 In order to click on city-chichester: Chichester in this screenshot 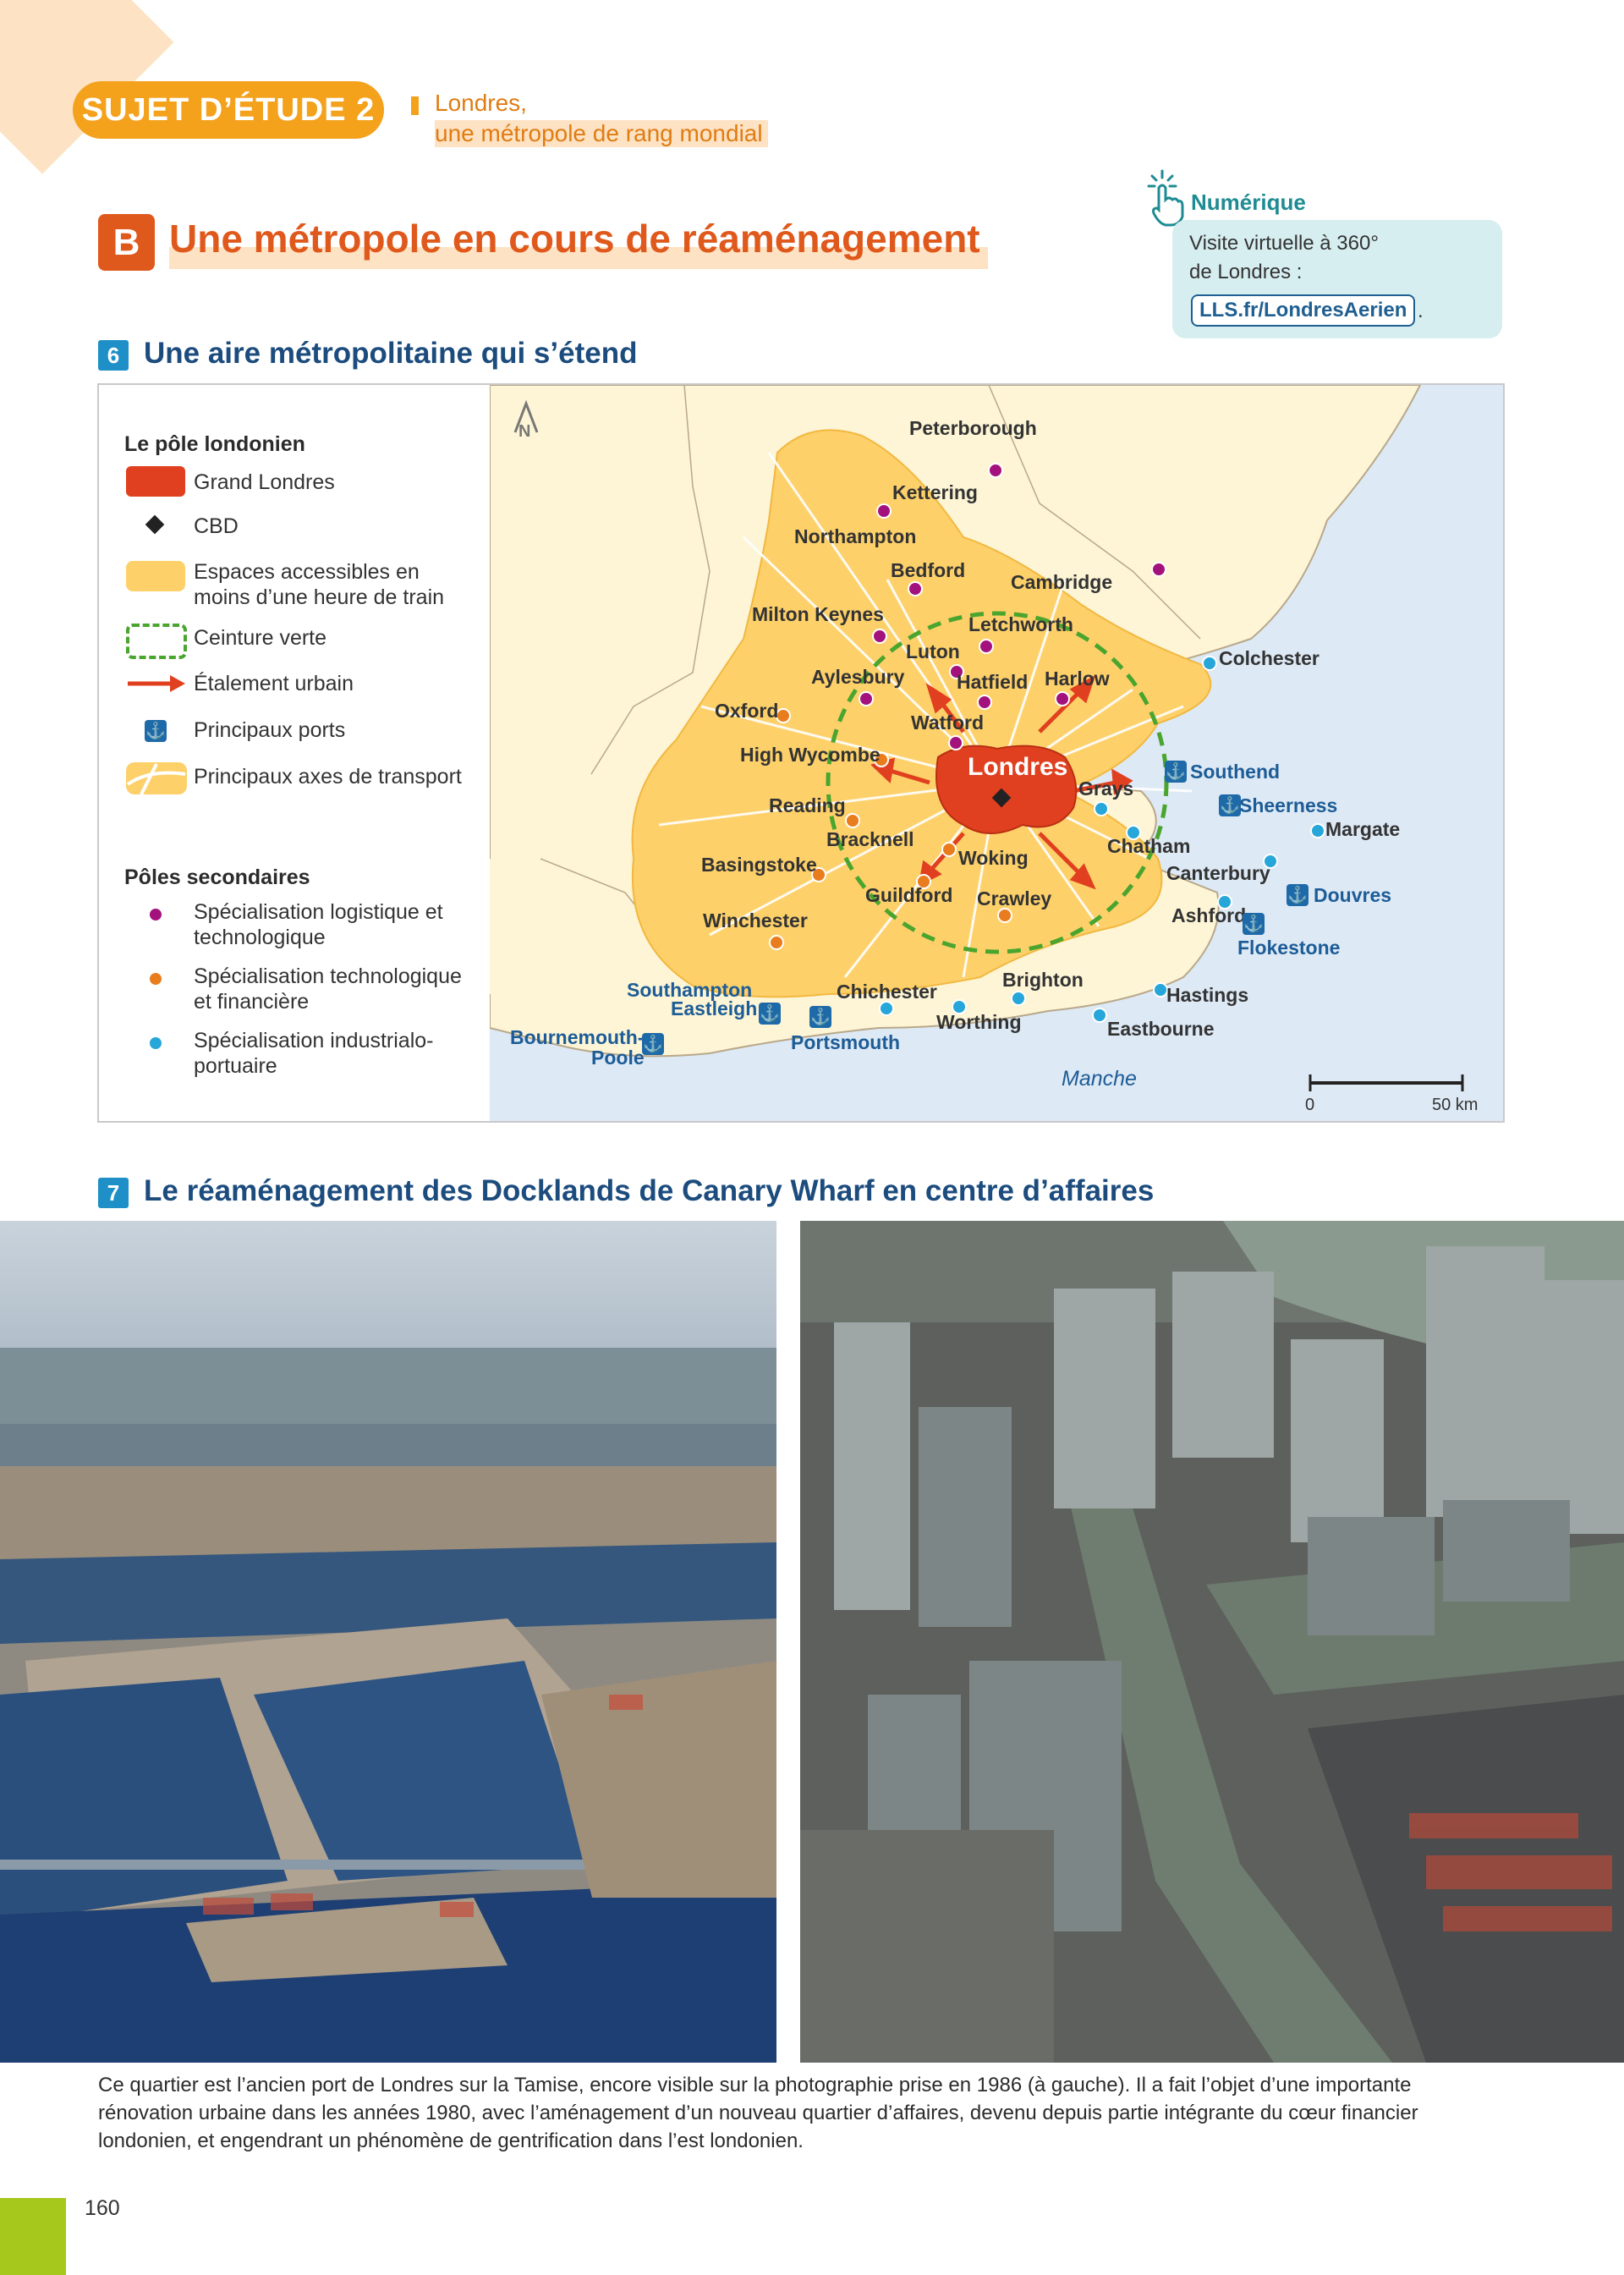, I will do `click(887, 992)`.